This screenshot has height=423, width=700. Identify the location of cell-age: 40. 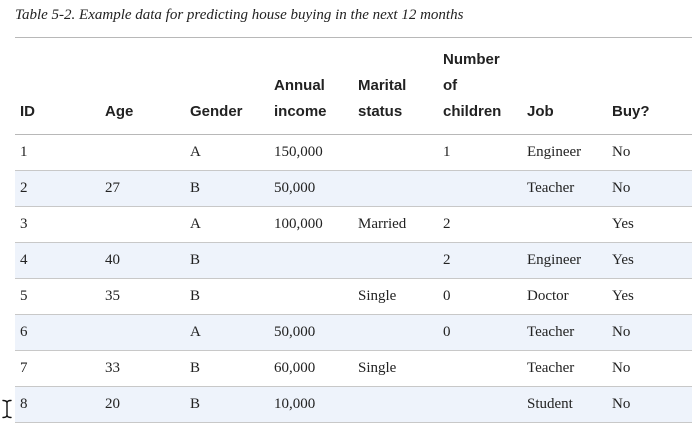
(142, 260).